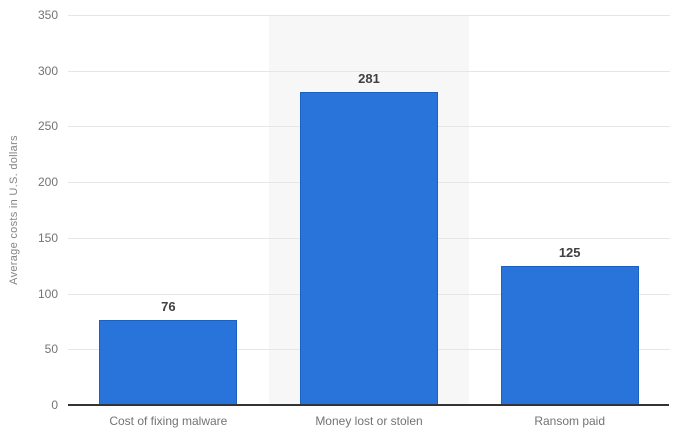 This screenshot has height=441, width=680. I want to click on x-axis-category-label: Ransom paid, so click(570, 421).